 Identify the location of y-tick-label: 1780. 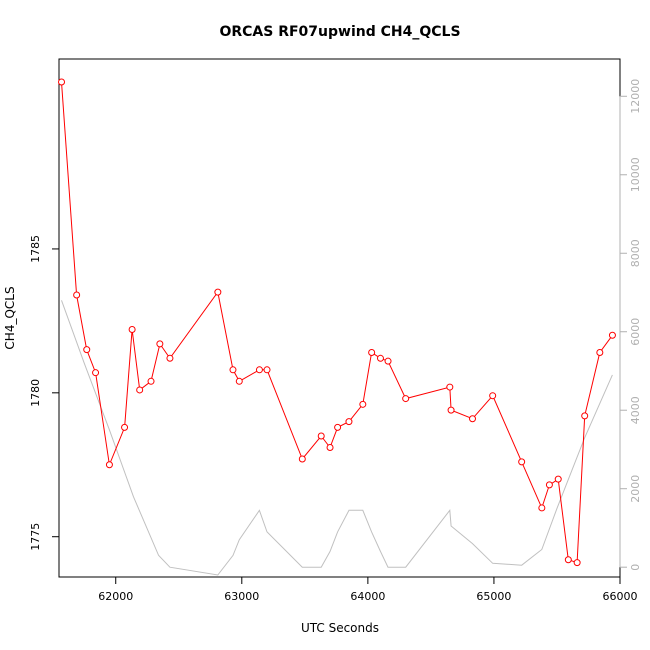
(35, 393).